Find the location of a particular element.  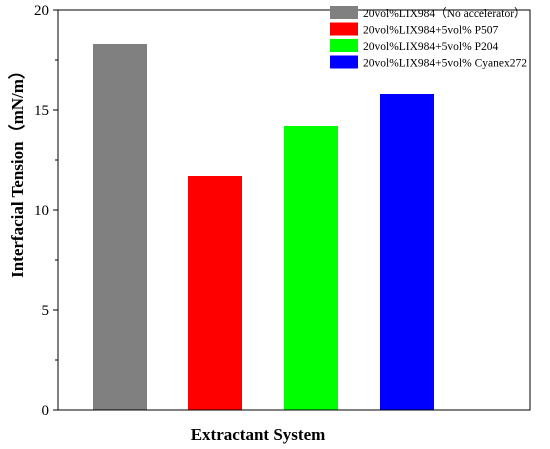

y-axis-ticks: 0 5 10 15 20 is located at coordinates (46, 211).